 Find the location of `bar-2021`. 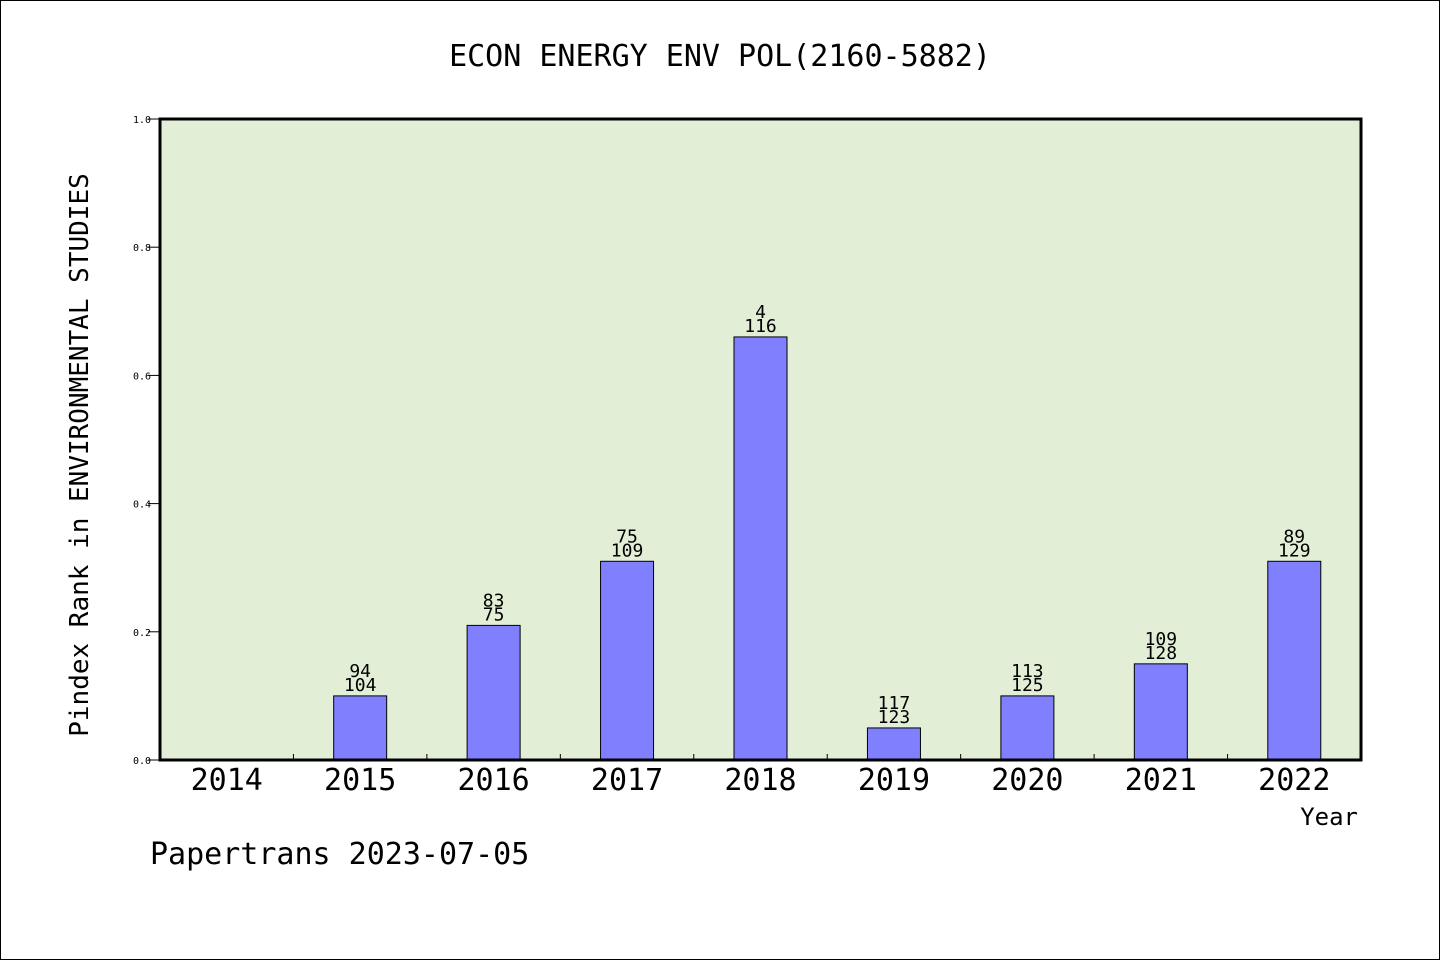

bar-2021 is located at coordinates (1160, 712).